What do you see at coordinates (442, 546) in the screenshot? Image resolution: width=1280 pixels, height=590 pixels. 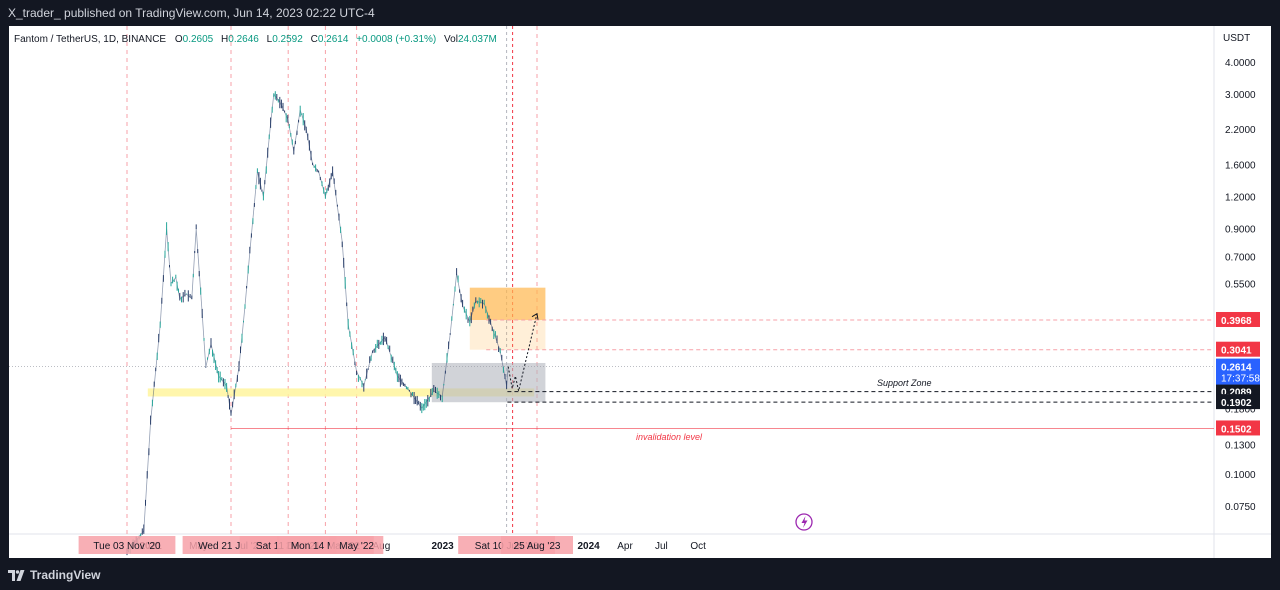 I see `x-tick-4: 2023` at bounding box center [442, 546].